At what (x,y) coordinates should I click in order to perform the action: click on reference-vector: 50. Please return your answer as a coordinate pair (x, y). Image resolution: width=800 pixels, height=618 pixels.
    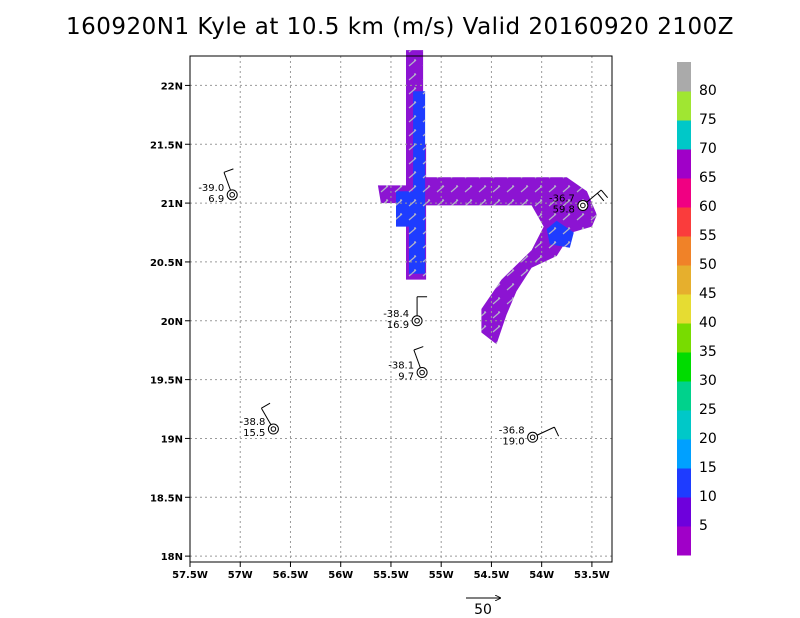
    Looking at the image, I should click on (483, 608).